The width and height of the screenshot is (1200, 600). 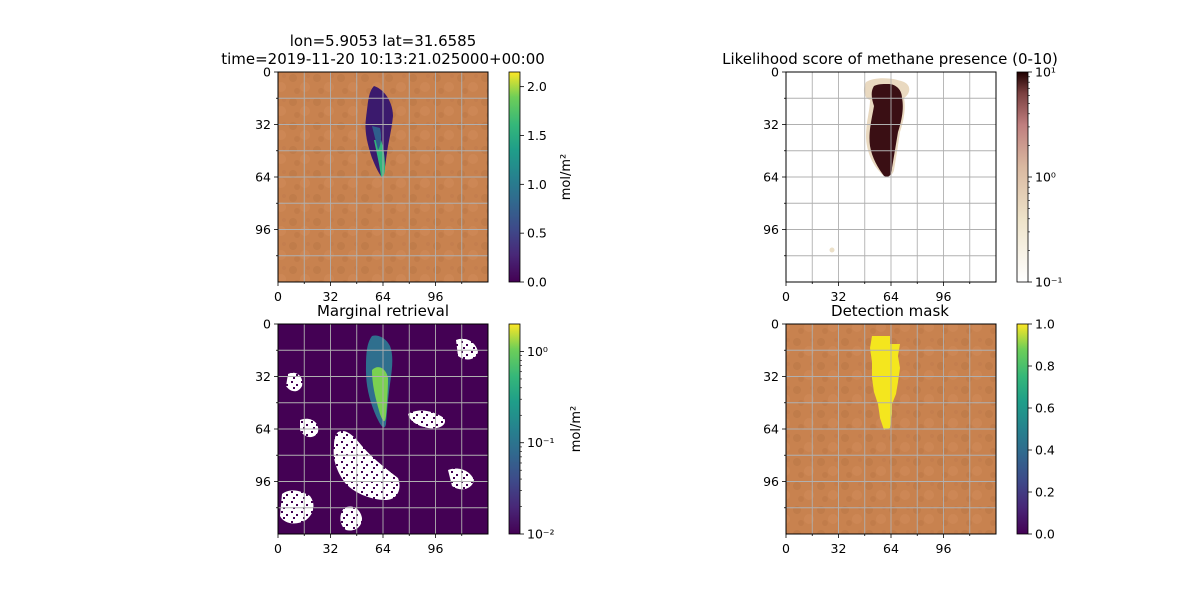 What do you see at coordinates (537, 233) in the screenshot?
I see `colorbar-tick-label: 0.5` at bounding box center [537, 233].